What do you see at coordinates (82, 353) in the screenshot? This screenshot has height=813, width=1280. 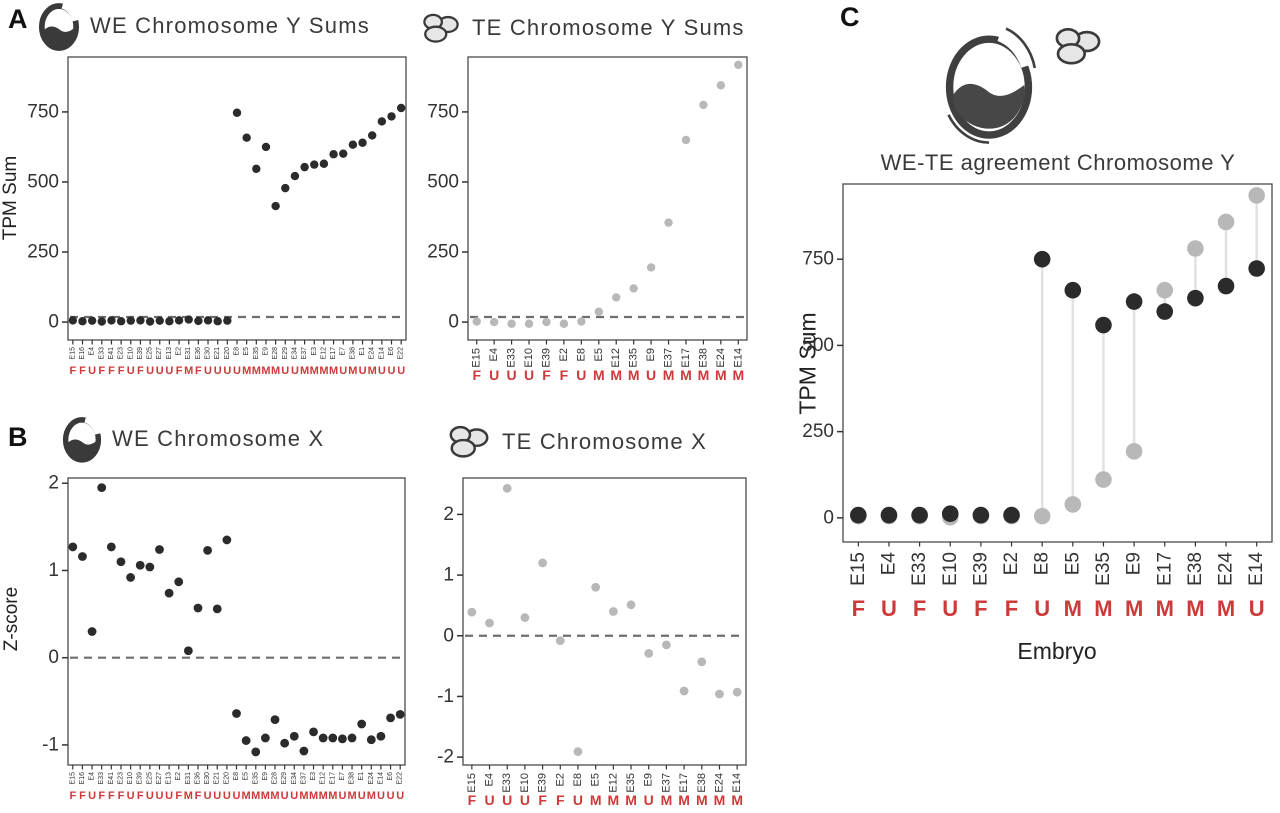 I see `x-tick-label: E16` at bounding box center [82, 353].